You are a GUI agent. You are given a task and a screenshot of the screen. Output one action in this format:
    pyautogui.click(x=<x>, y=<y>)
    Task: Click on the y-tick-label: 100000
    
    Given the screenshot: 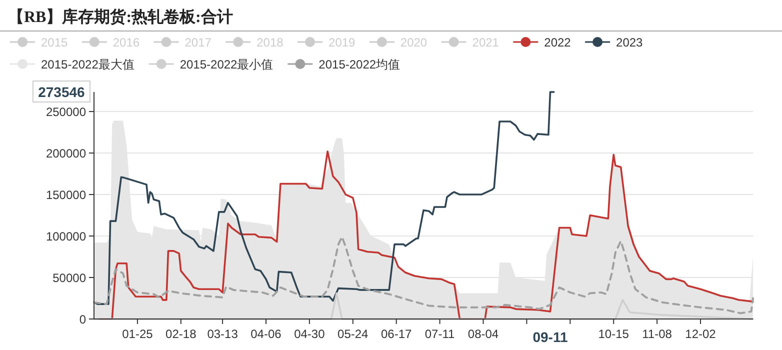 What is the action you would take?
    pyautogui.click(x=66, y=237)
    